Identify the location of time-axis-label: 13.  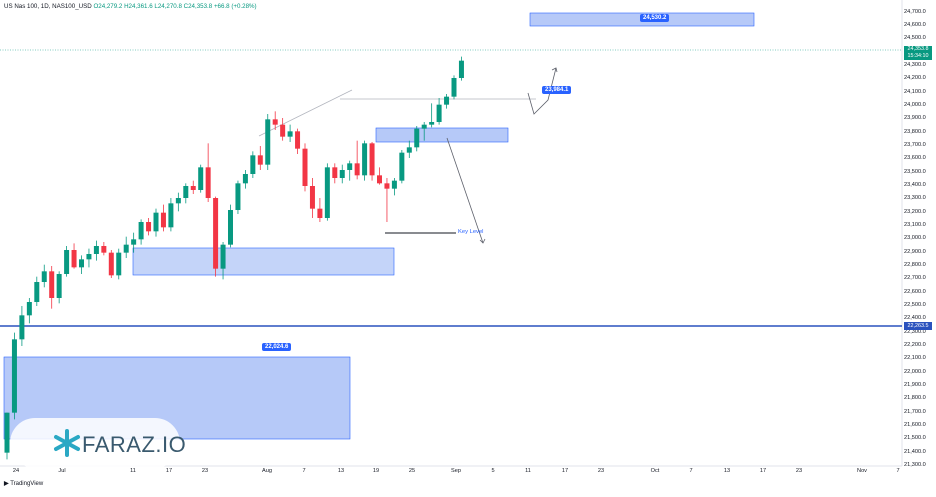
(727, 471).